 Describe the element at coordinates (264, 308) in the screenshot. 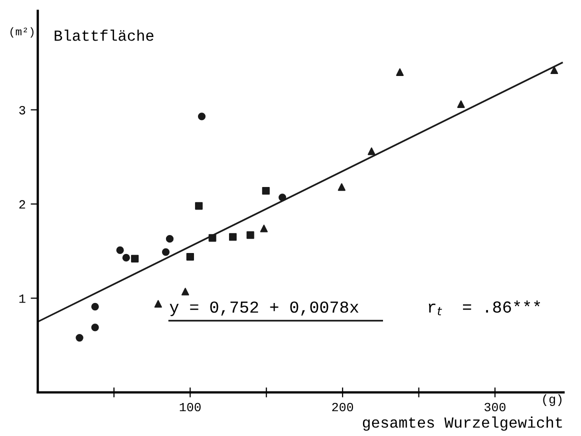

I see `annotation: y = 0,752 + 0,0078x` at that location.